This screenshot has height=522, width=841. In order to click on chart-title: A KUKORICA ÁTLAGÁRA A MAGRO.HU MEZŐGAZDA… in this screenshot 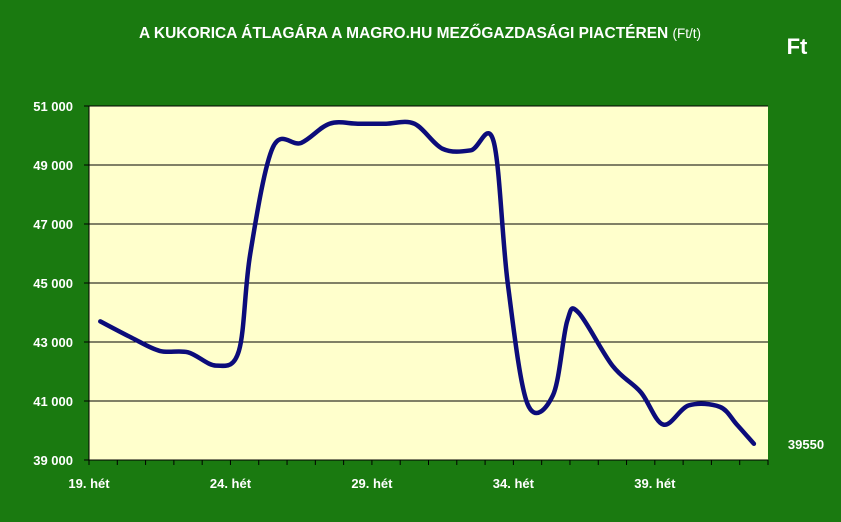, I will do `click(420, 33)`.